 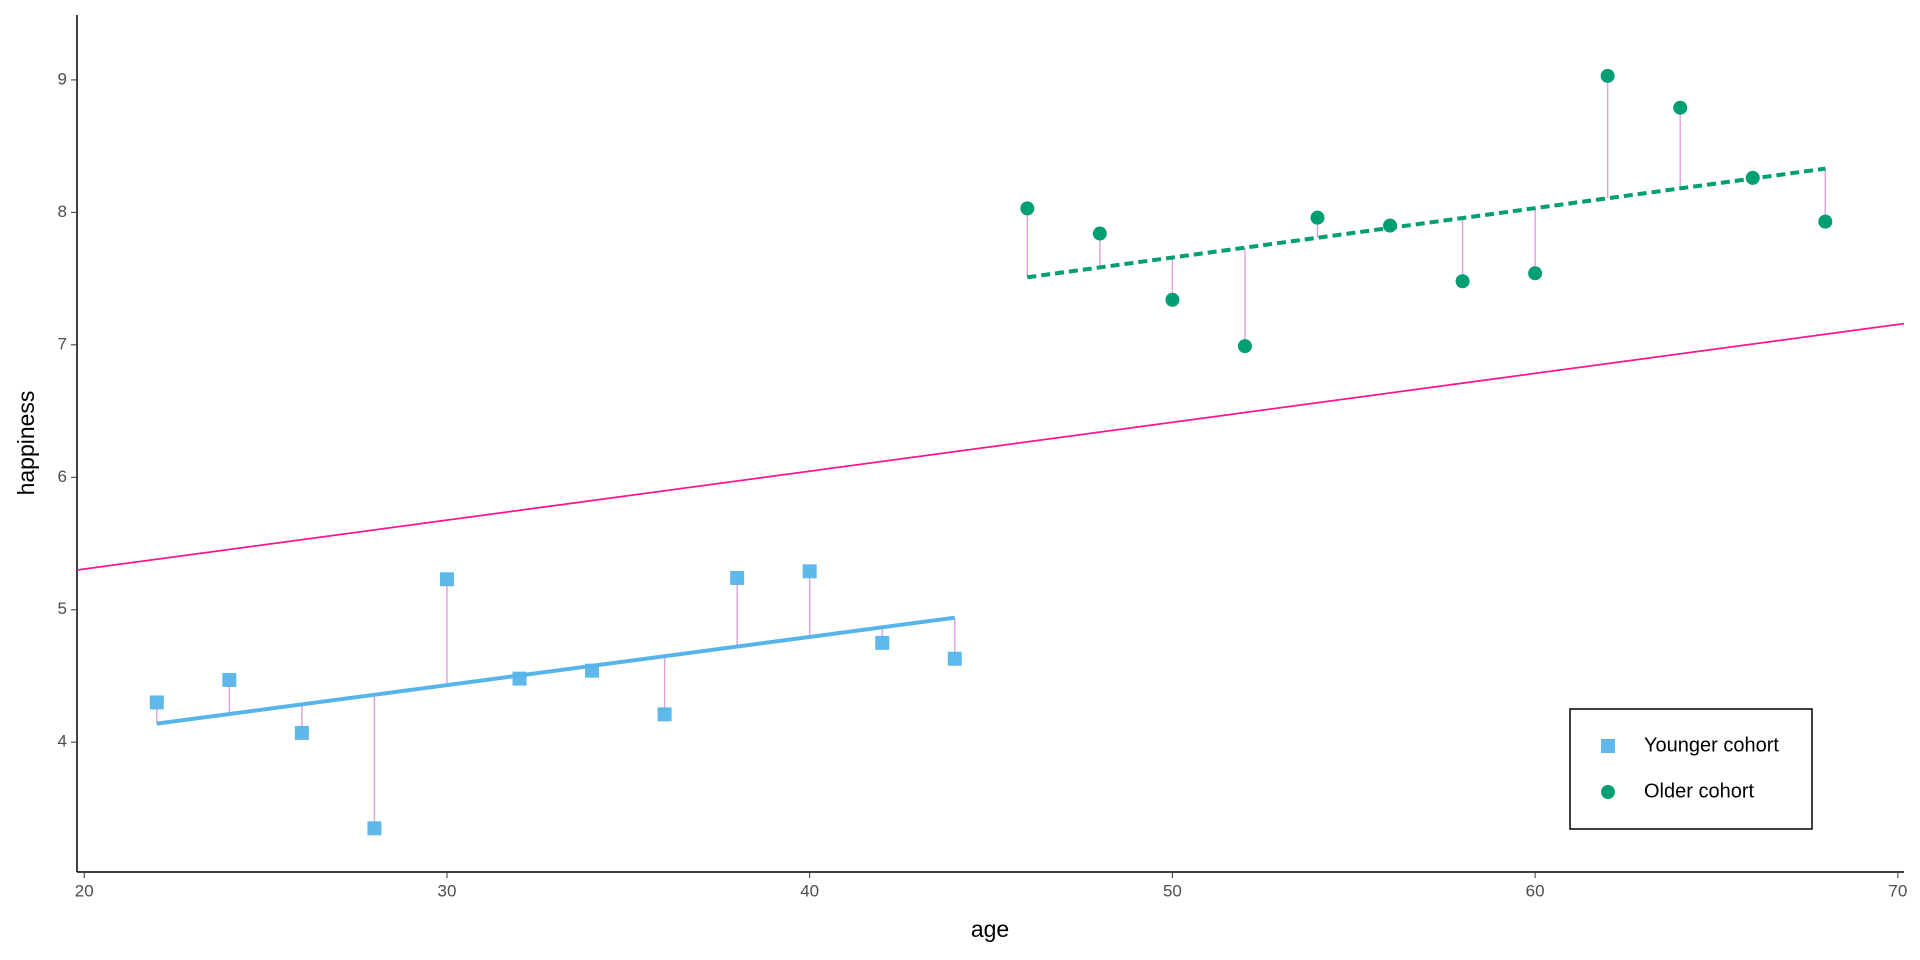 I want to click on x-tick-label: 40, so click(x=809, y=890).